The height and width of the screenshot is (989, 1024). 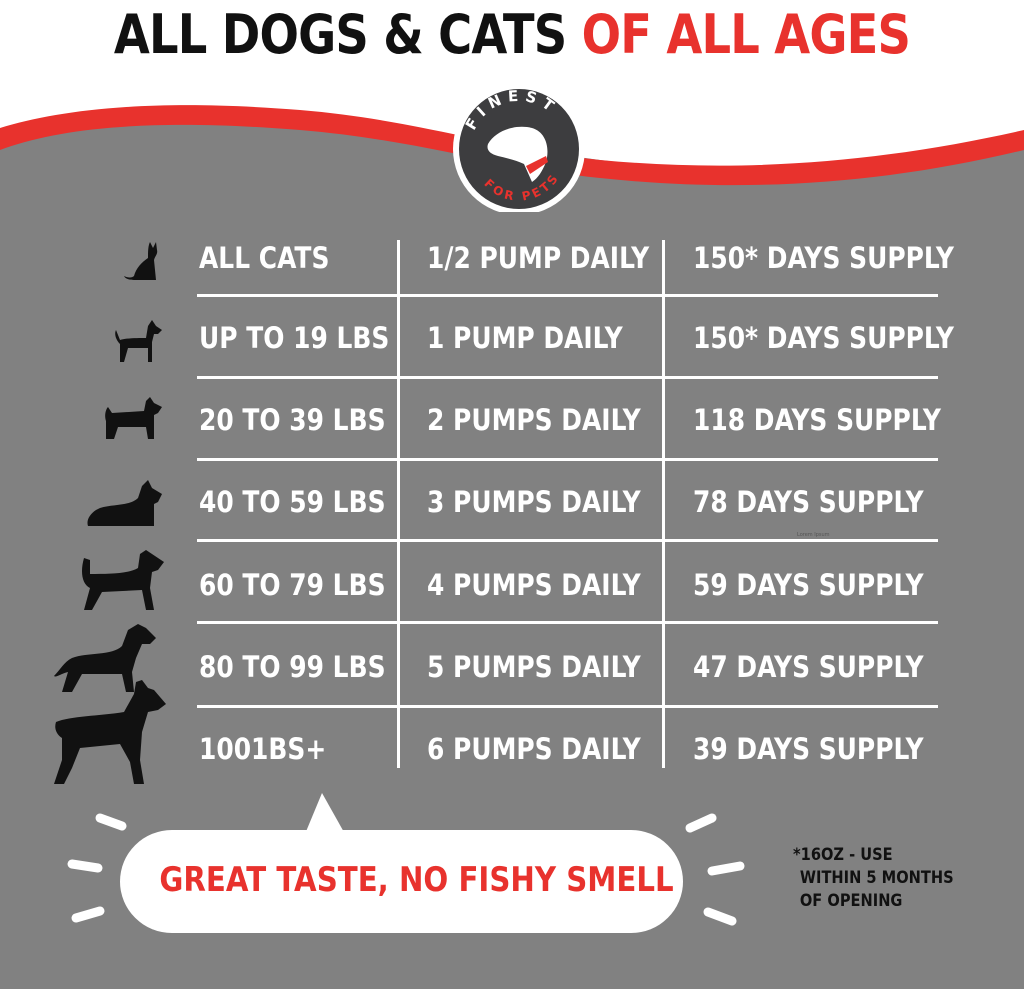 What do you see at coordinates (292, 585) in the screenshot?
I see `cell-size: 60 TO 79 LBS` at bounding box center [292, 585].